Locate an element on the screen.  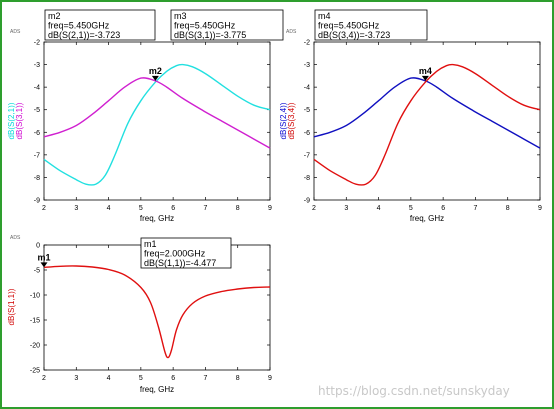
marker-label: m4 is located at coordinates (425, 71).